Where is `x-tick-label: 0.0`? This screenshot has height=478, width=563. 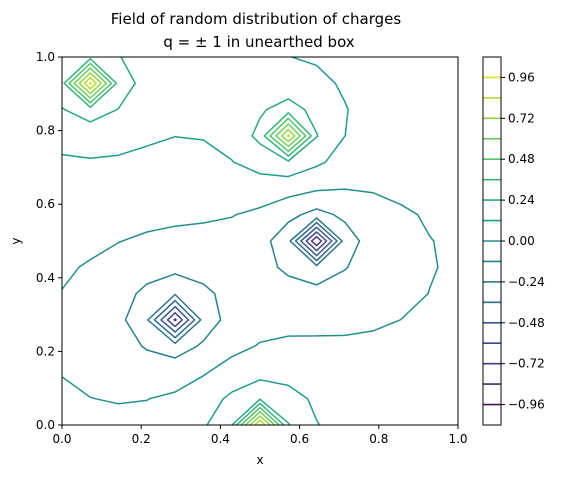 x-tick-label: 0.0 is located at coordinates (61, 439).